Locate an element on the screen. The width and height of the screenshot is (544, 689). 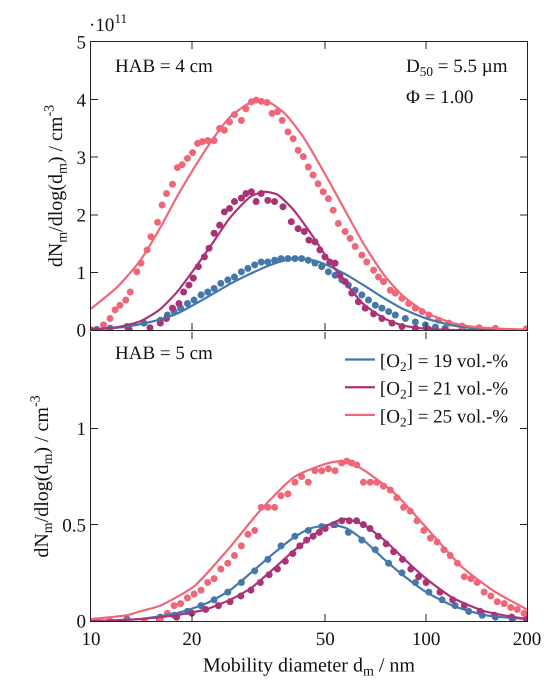
y-tick-label: 0 is located at coordinates (81, 331).